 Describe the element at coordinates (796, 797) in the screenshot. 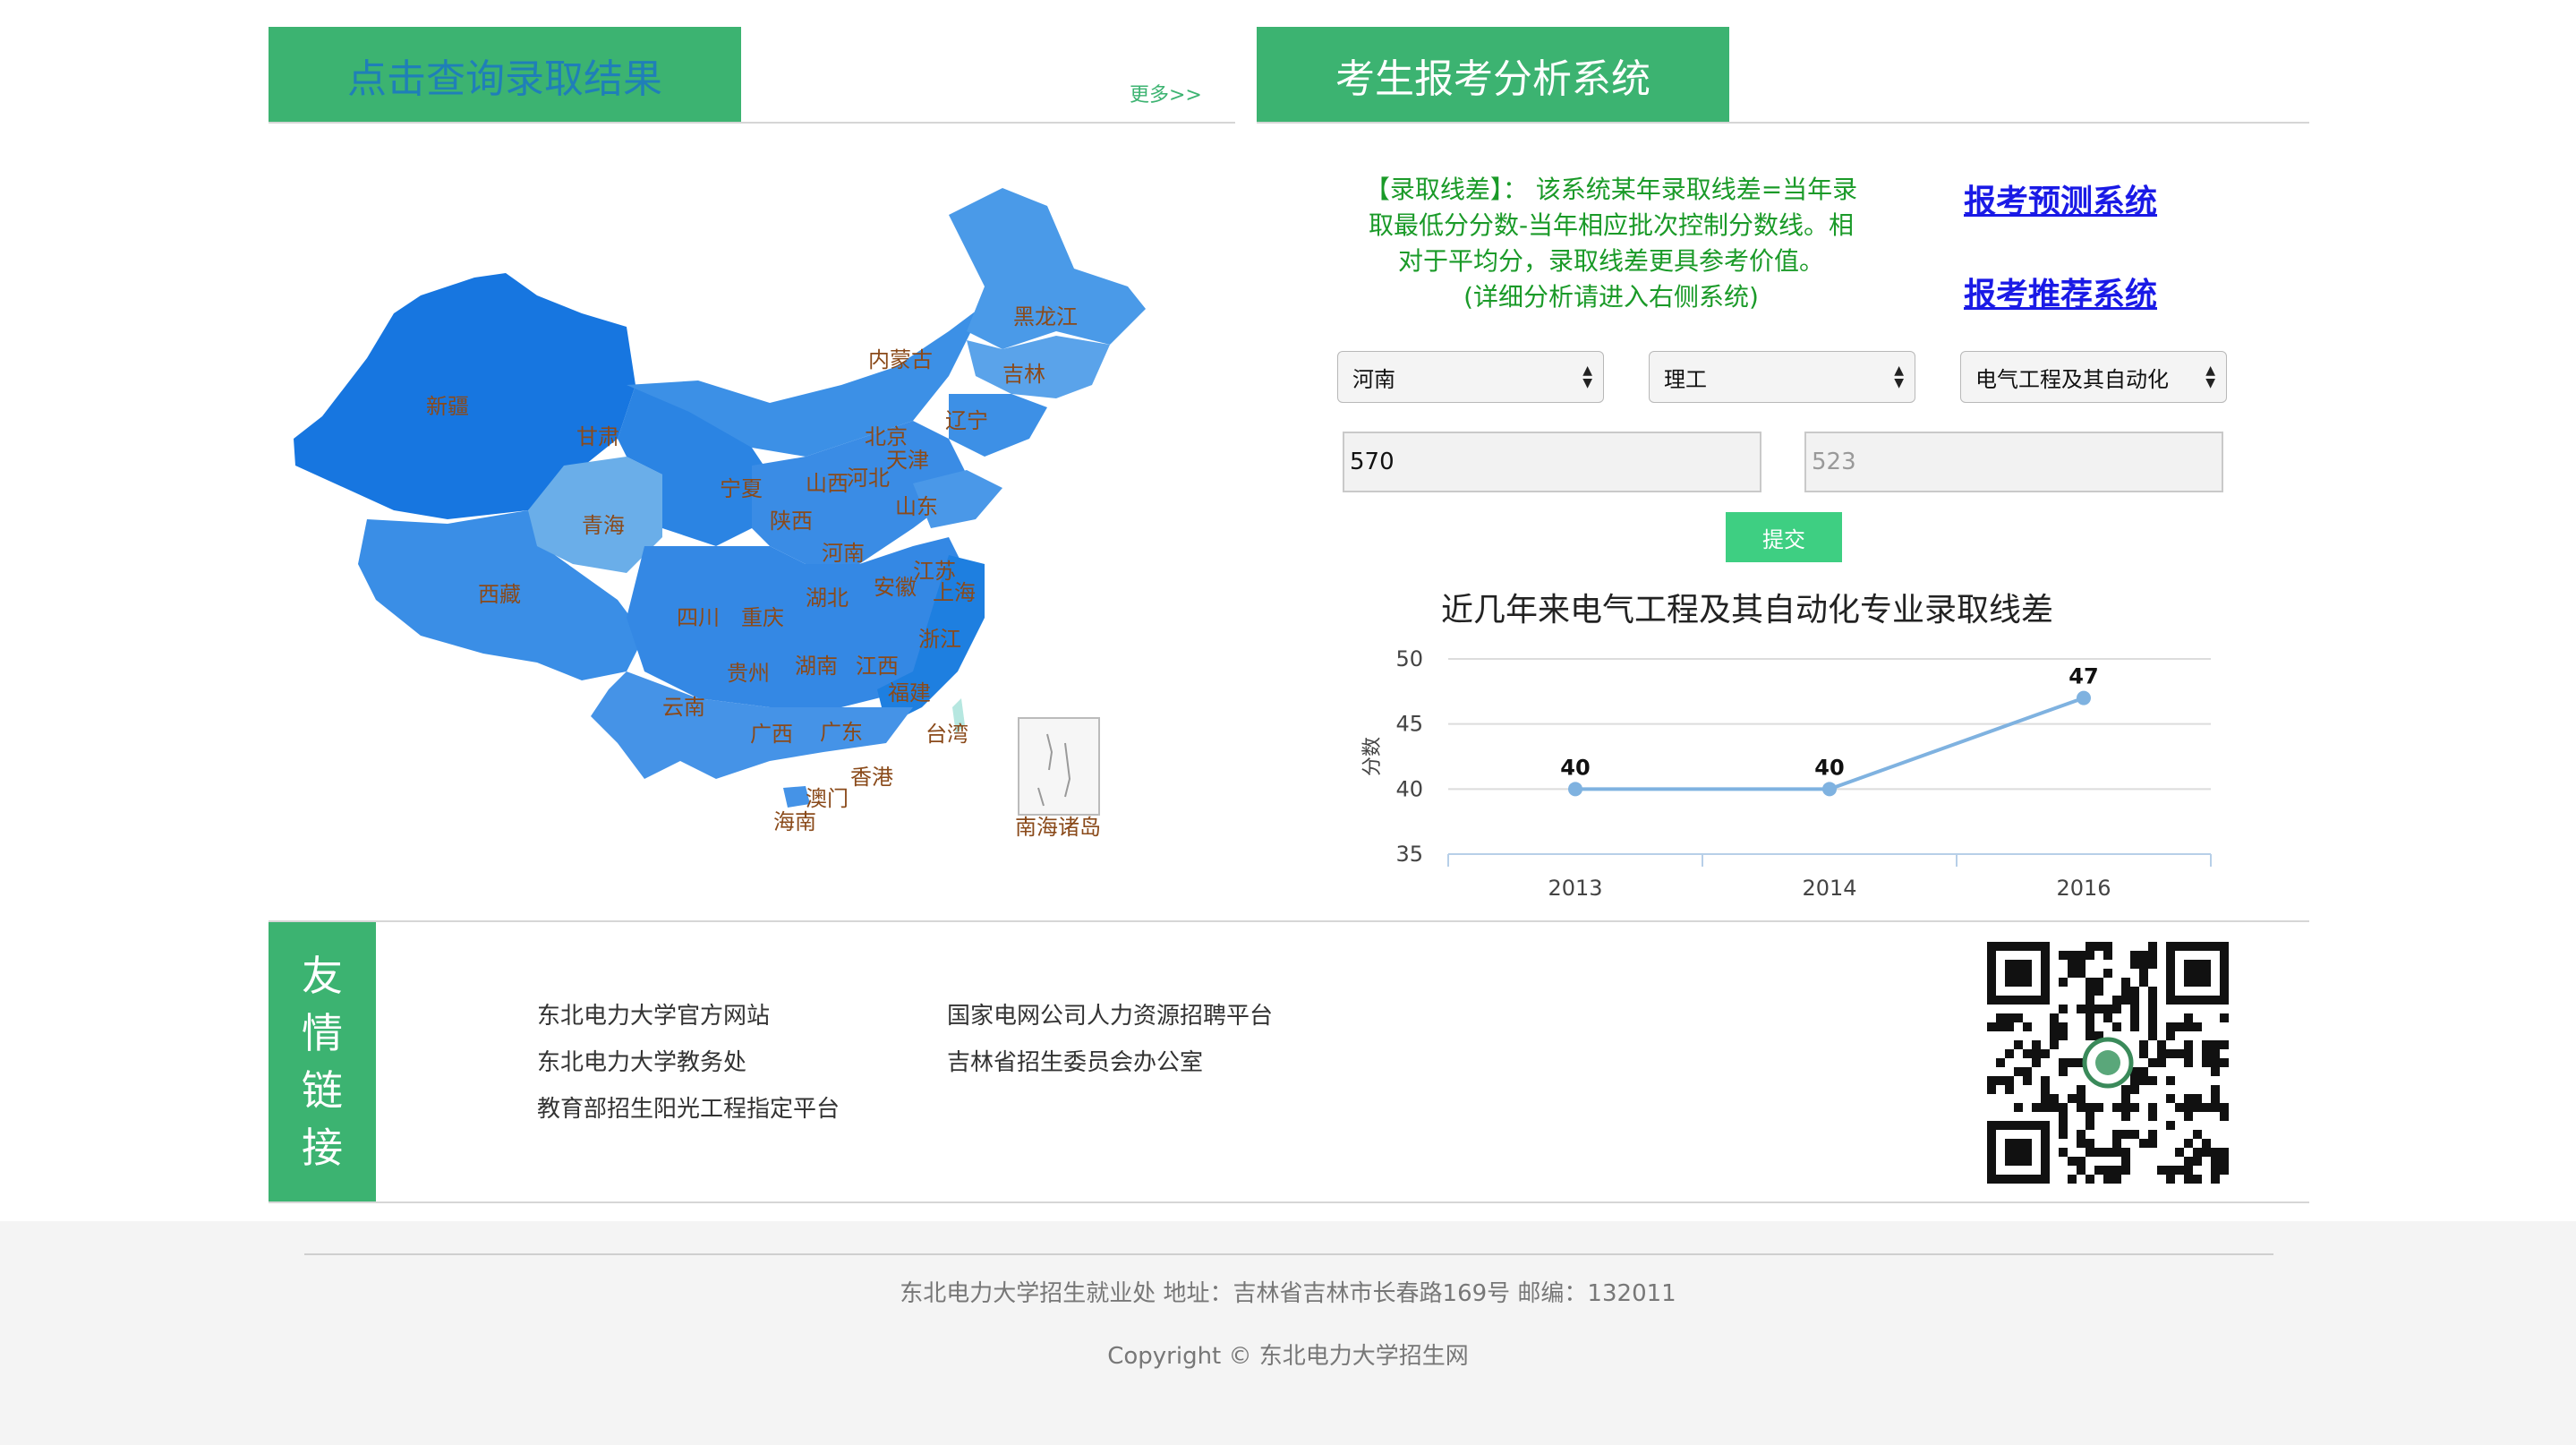

I see `province-hainan` at that location.